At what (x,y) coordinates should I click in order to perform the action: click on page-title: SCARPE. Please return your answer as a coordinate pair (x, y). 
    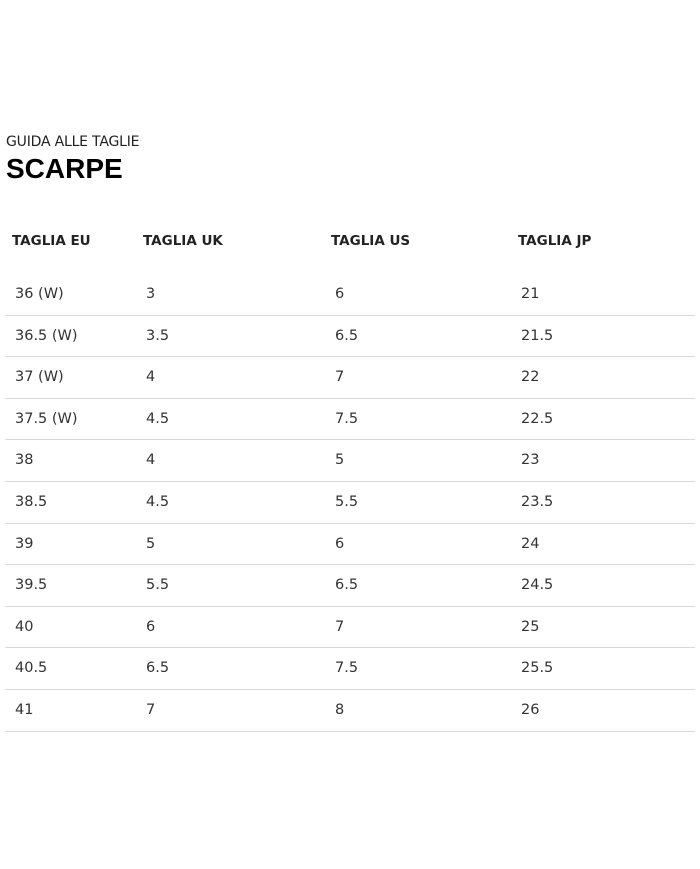
    Looking at the image, I should click on (64, 168).